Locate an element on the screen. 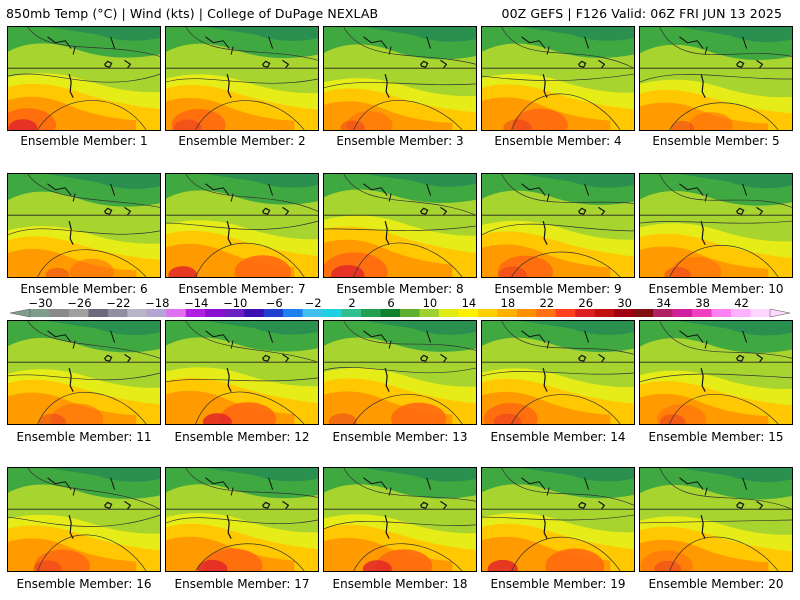 This screenshot has height=600, width=800. ensemble-member-label: Ensemble Member: 16 is located at coordinates (84, 584).